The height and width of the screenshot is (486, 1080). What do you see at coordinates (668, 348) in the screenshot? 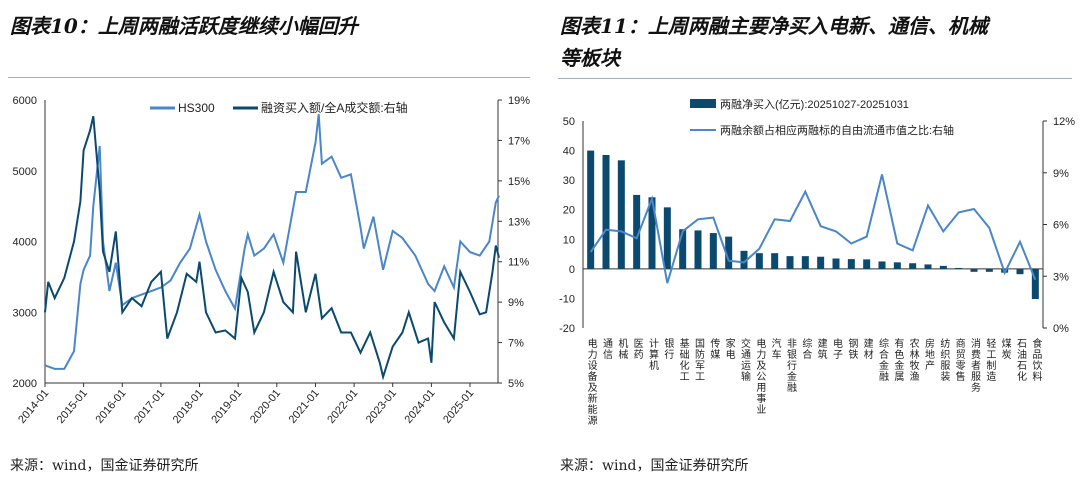
I see `category-label: 银行` at bounding box center [668, 348].